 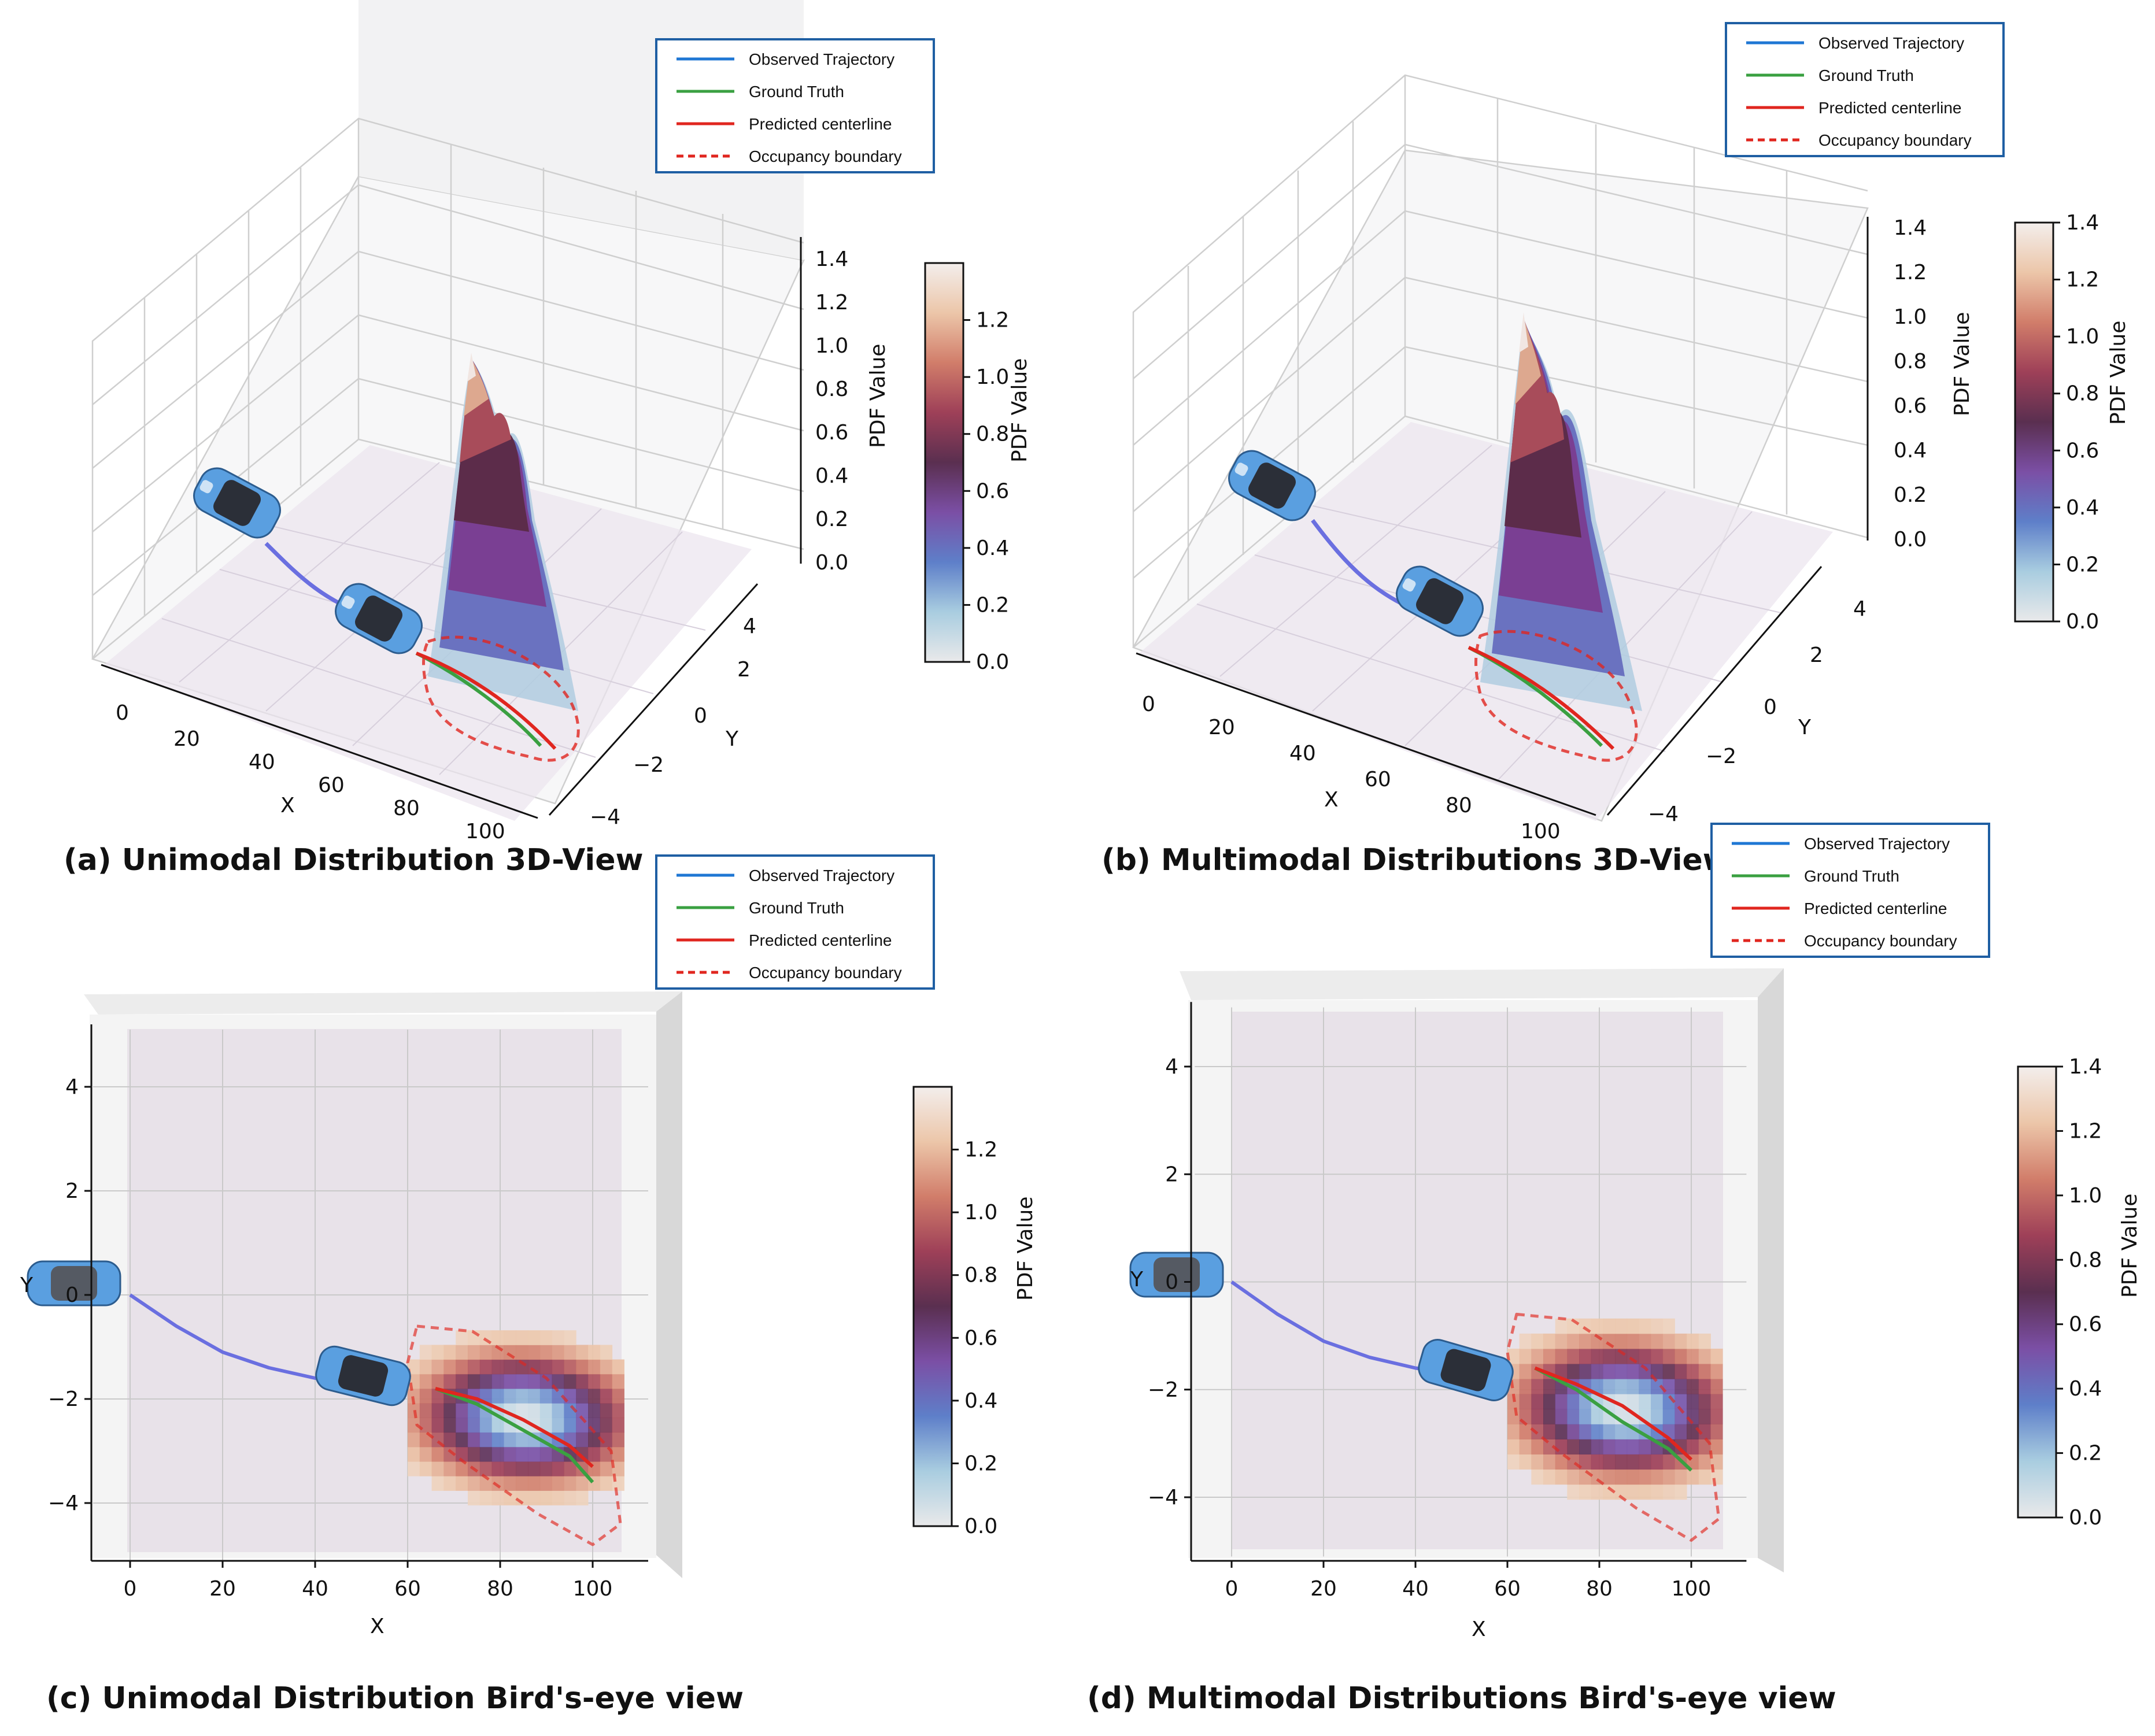 I want to click on panel-b-ztick-3: 0.6, so click(x=1910, y=406).